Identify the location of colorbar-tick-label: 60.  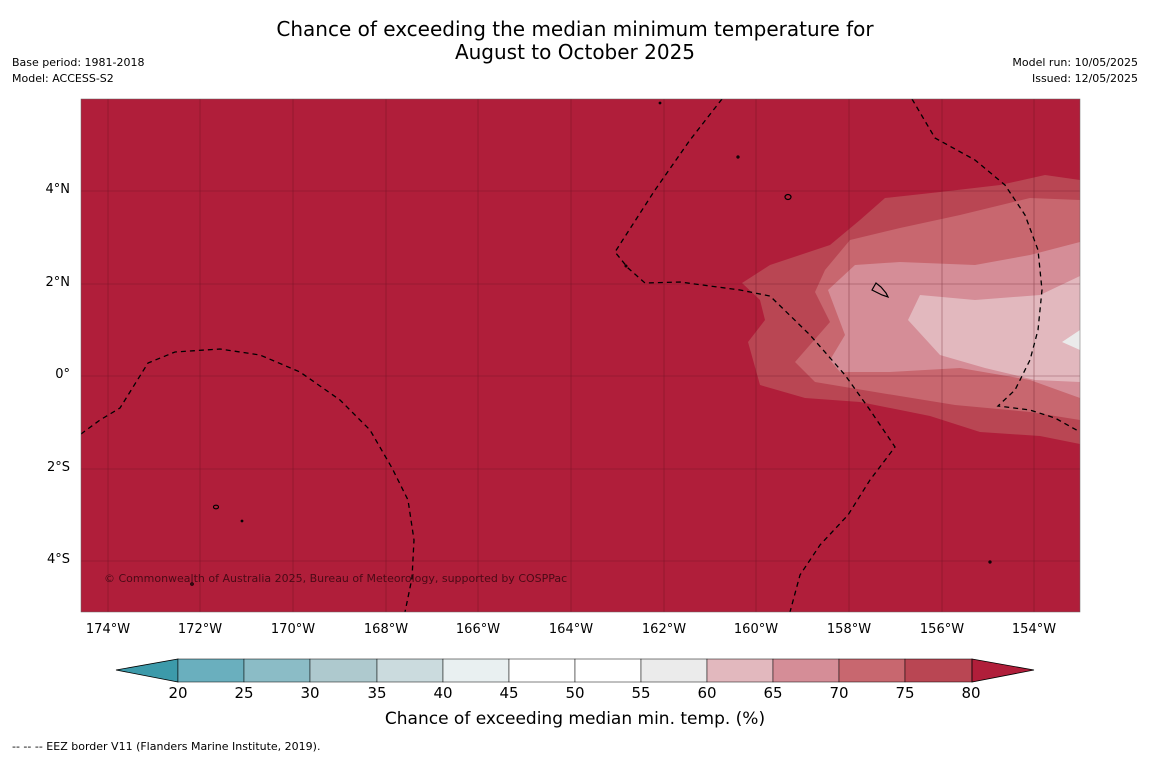
(707, 693).